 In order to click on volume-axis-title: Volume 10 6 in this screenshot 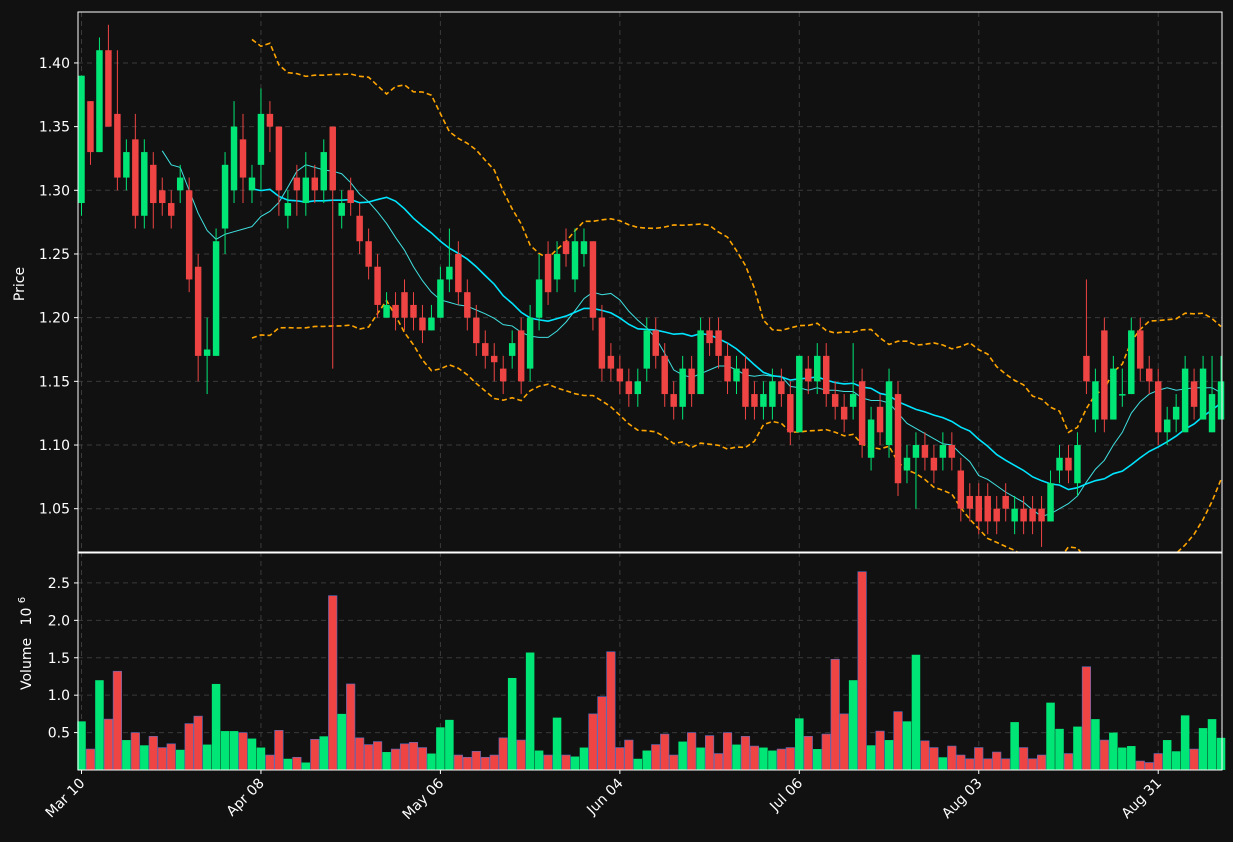, I will do `click(26, 643)`.